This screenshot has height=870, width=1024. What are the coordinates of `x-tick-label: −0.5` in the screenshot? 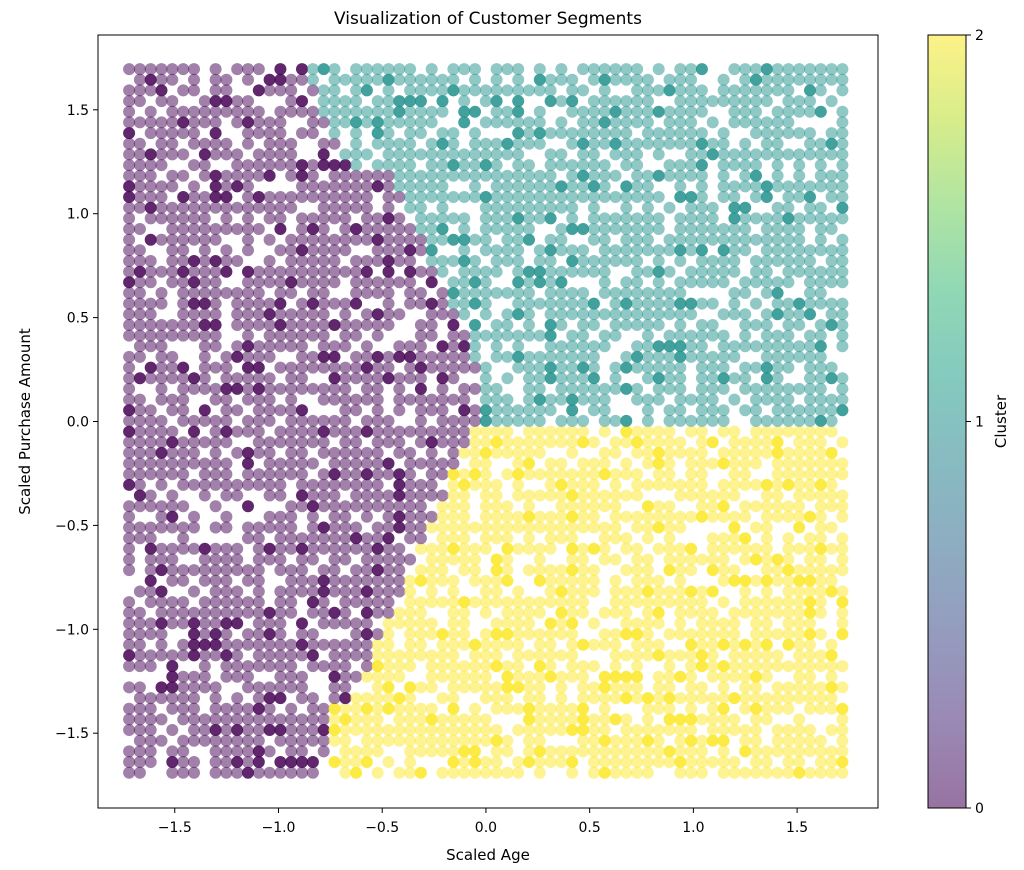 It's located at (382, 828).